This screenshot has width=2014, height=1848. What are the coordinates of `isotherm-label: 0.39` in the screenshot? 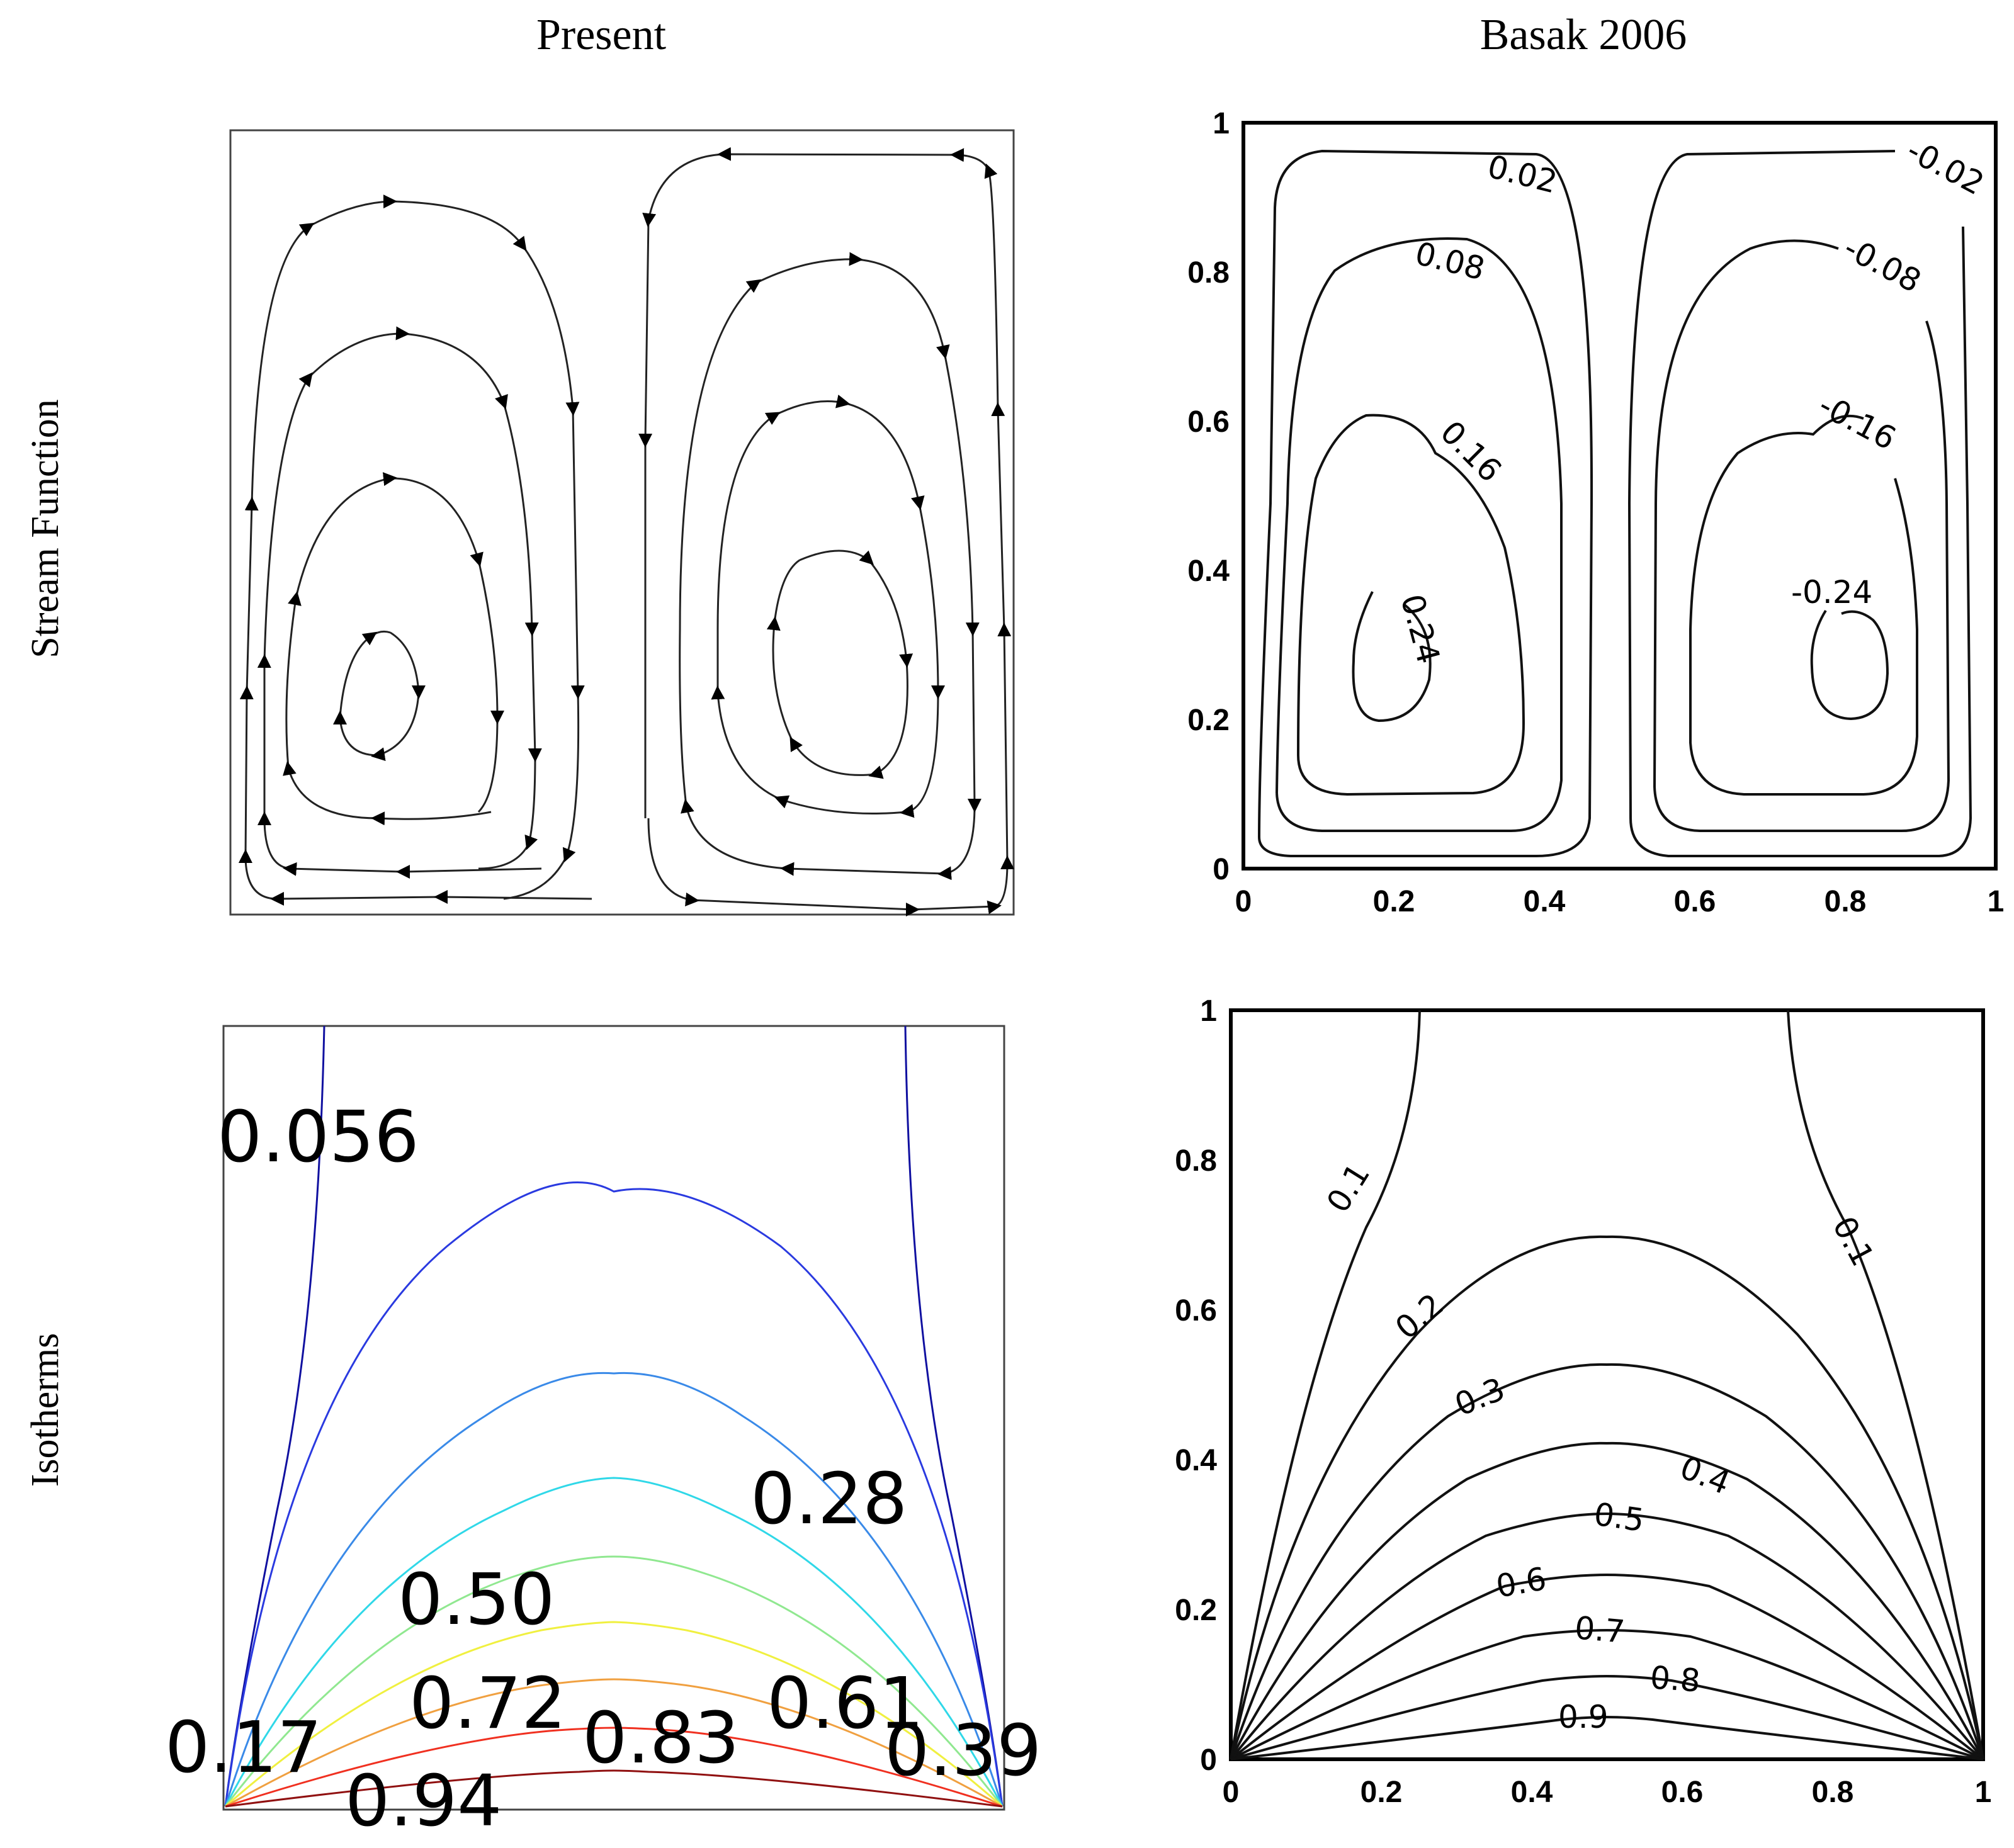 It's located at (963, 1751).